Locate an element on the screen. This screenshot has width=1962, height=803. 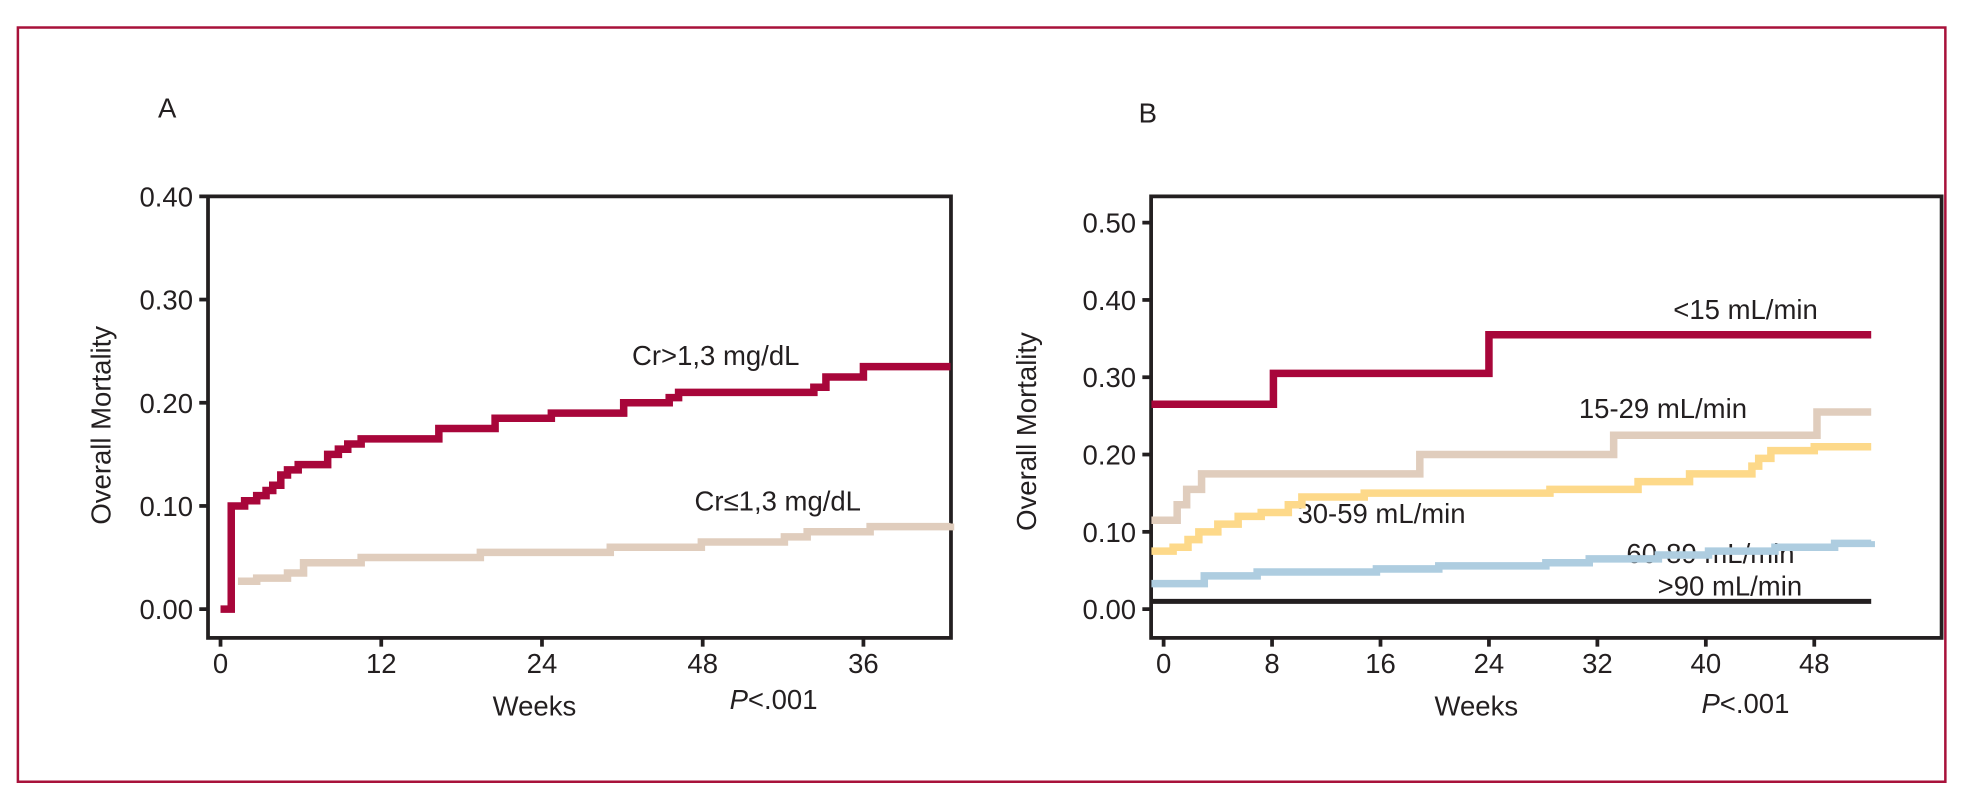
p-value-a: P<.001 is located at coordinates (774, 699).